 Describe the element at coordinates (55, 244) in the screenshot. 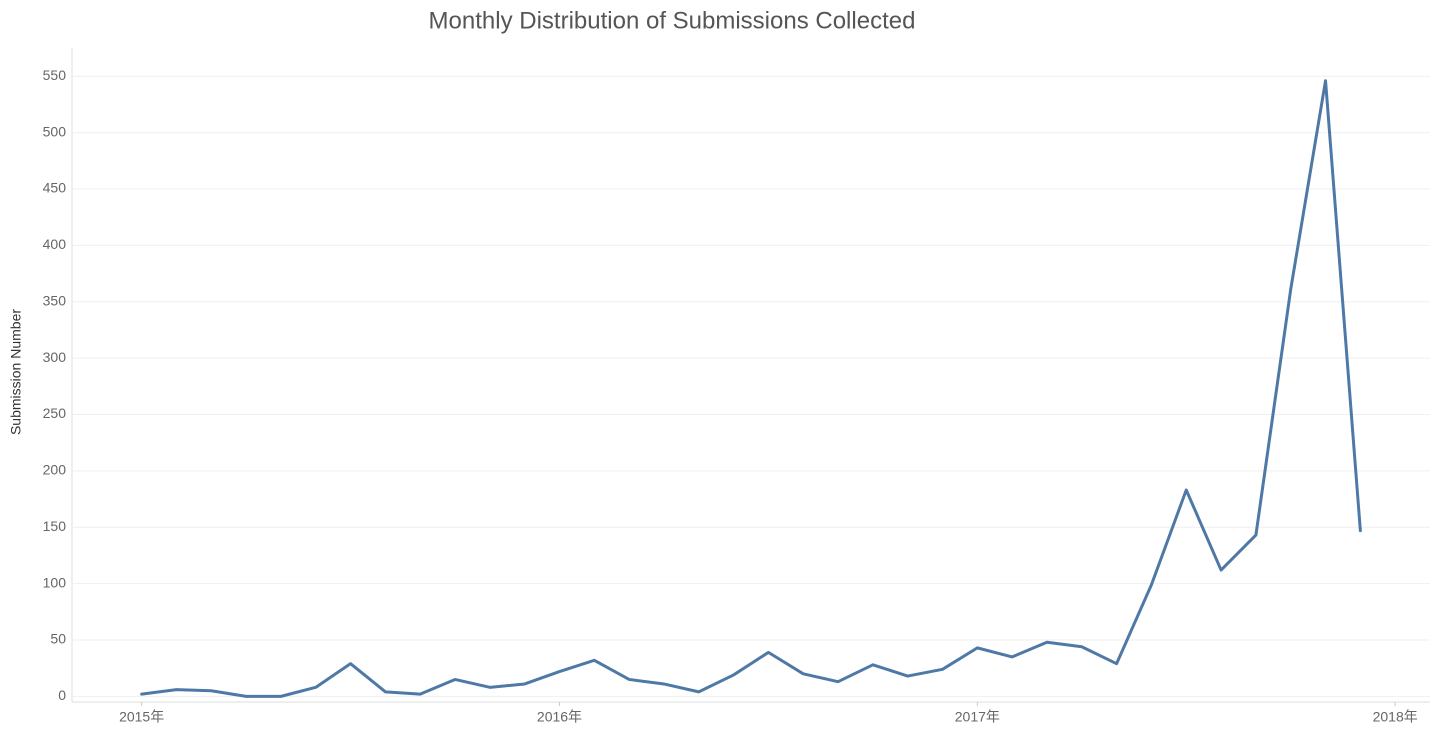

I see `y-tick-label: 400` at that location.